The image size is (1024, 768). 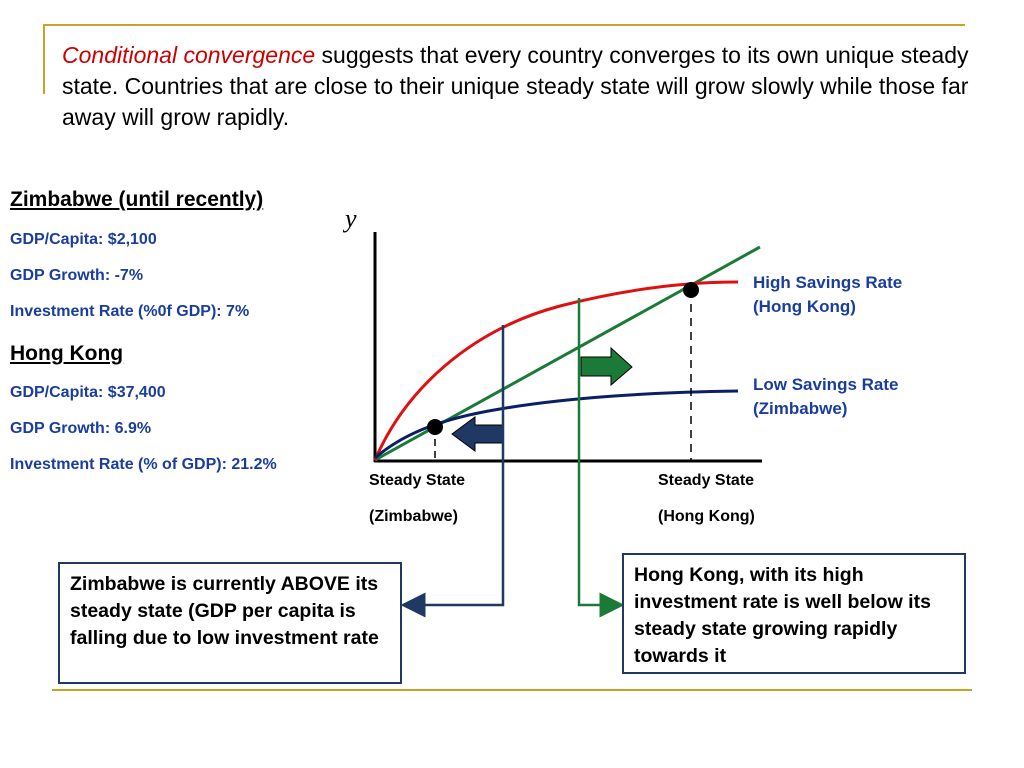 I want to click on zimbabwe-gdp-growth: GDP Growth: -7%, so click(x=77, y=275).